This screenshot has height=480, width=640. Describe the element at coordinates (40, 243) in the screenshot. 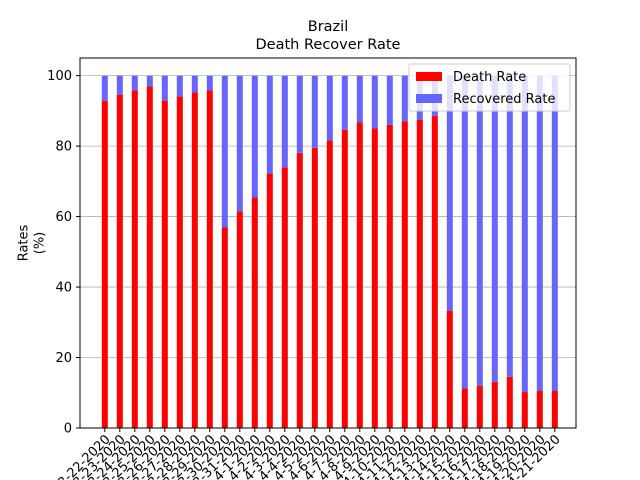

I see `y-axis-label-line: (%)` at that location.